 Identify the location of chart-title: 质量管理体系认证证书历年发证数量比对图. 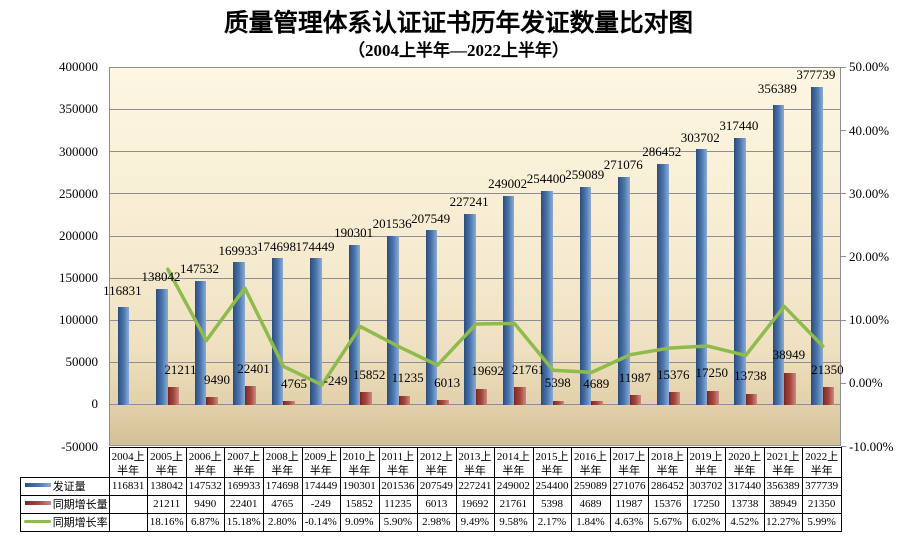
(458, 23).